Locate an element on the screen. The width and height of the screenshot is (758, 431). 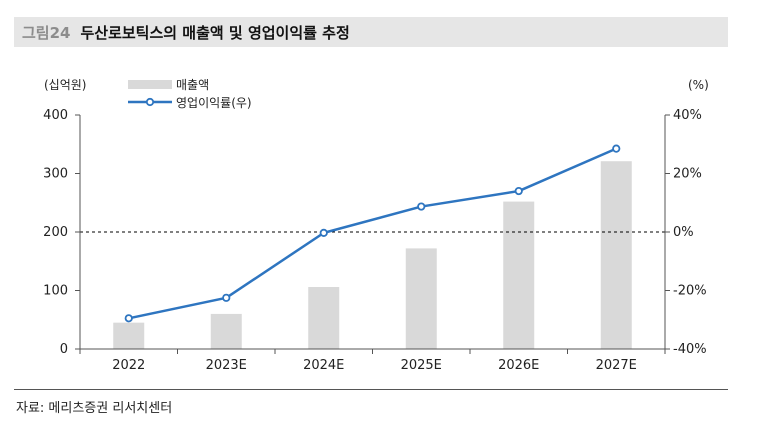
right-tick-label: -40% is located at coordinates (690, 349).